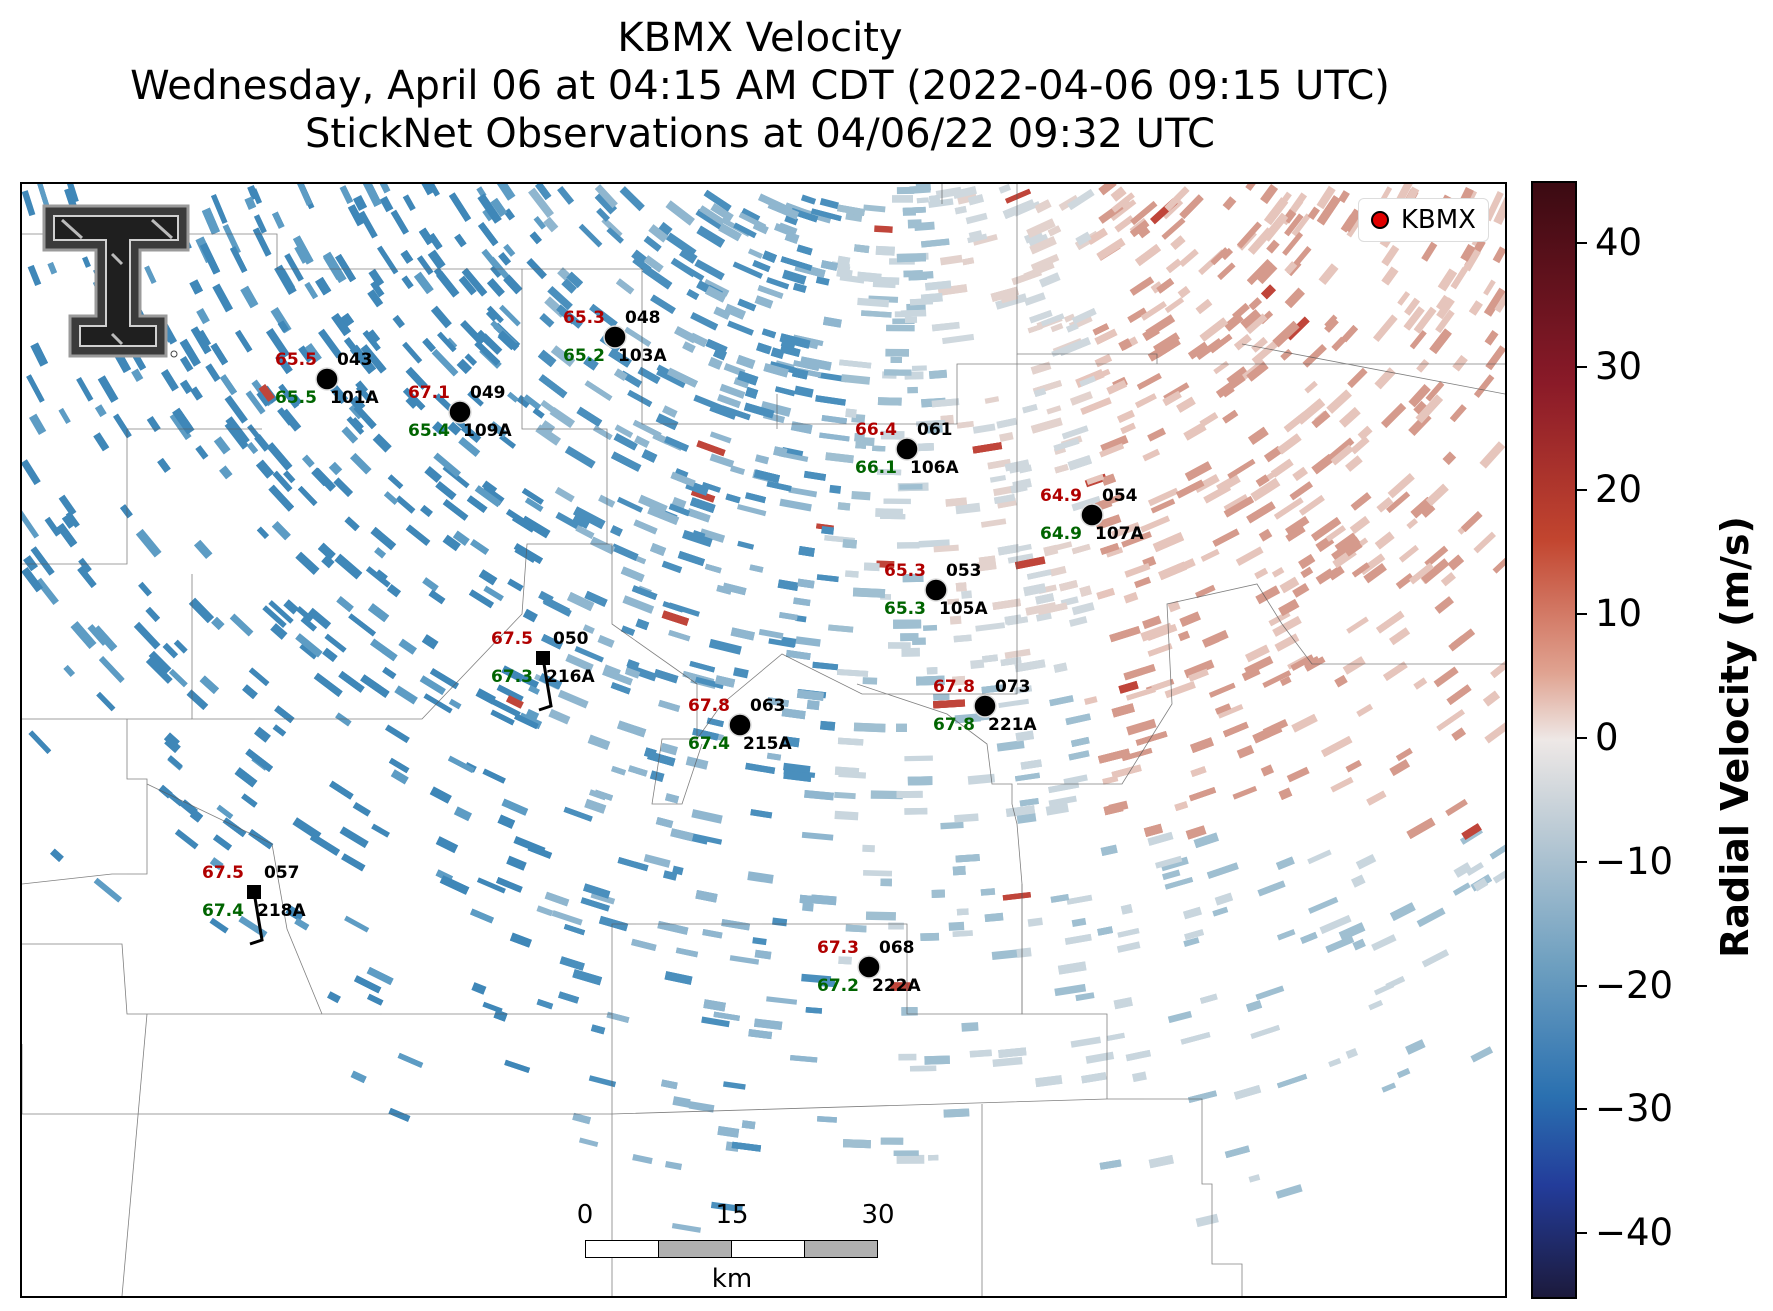  I want to click on station-id: 221A, so click(1012, 725).